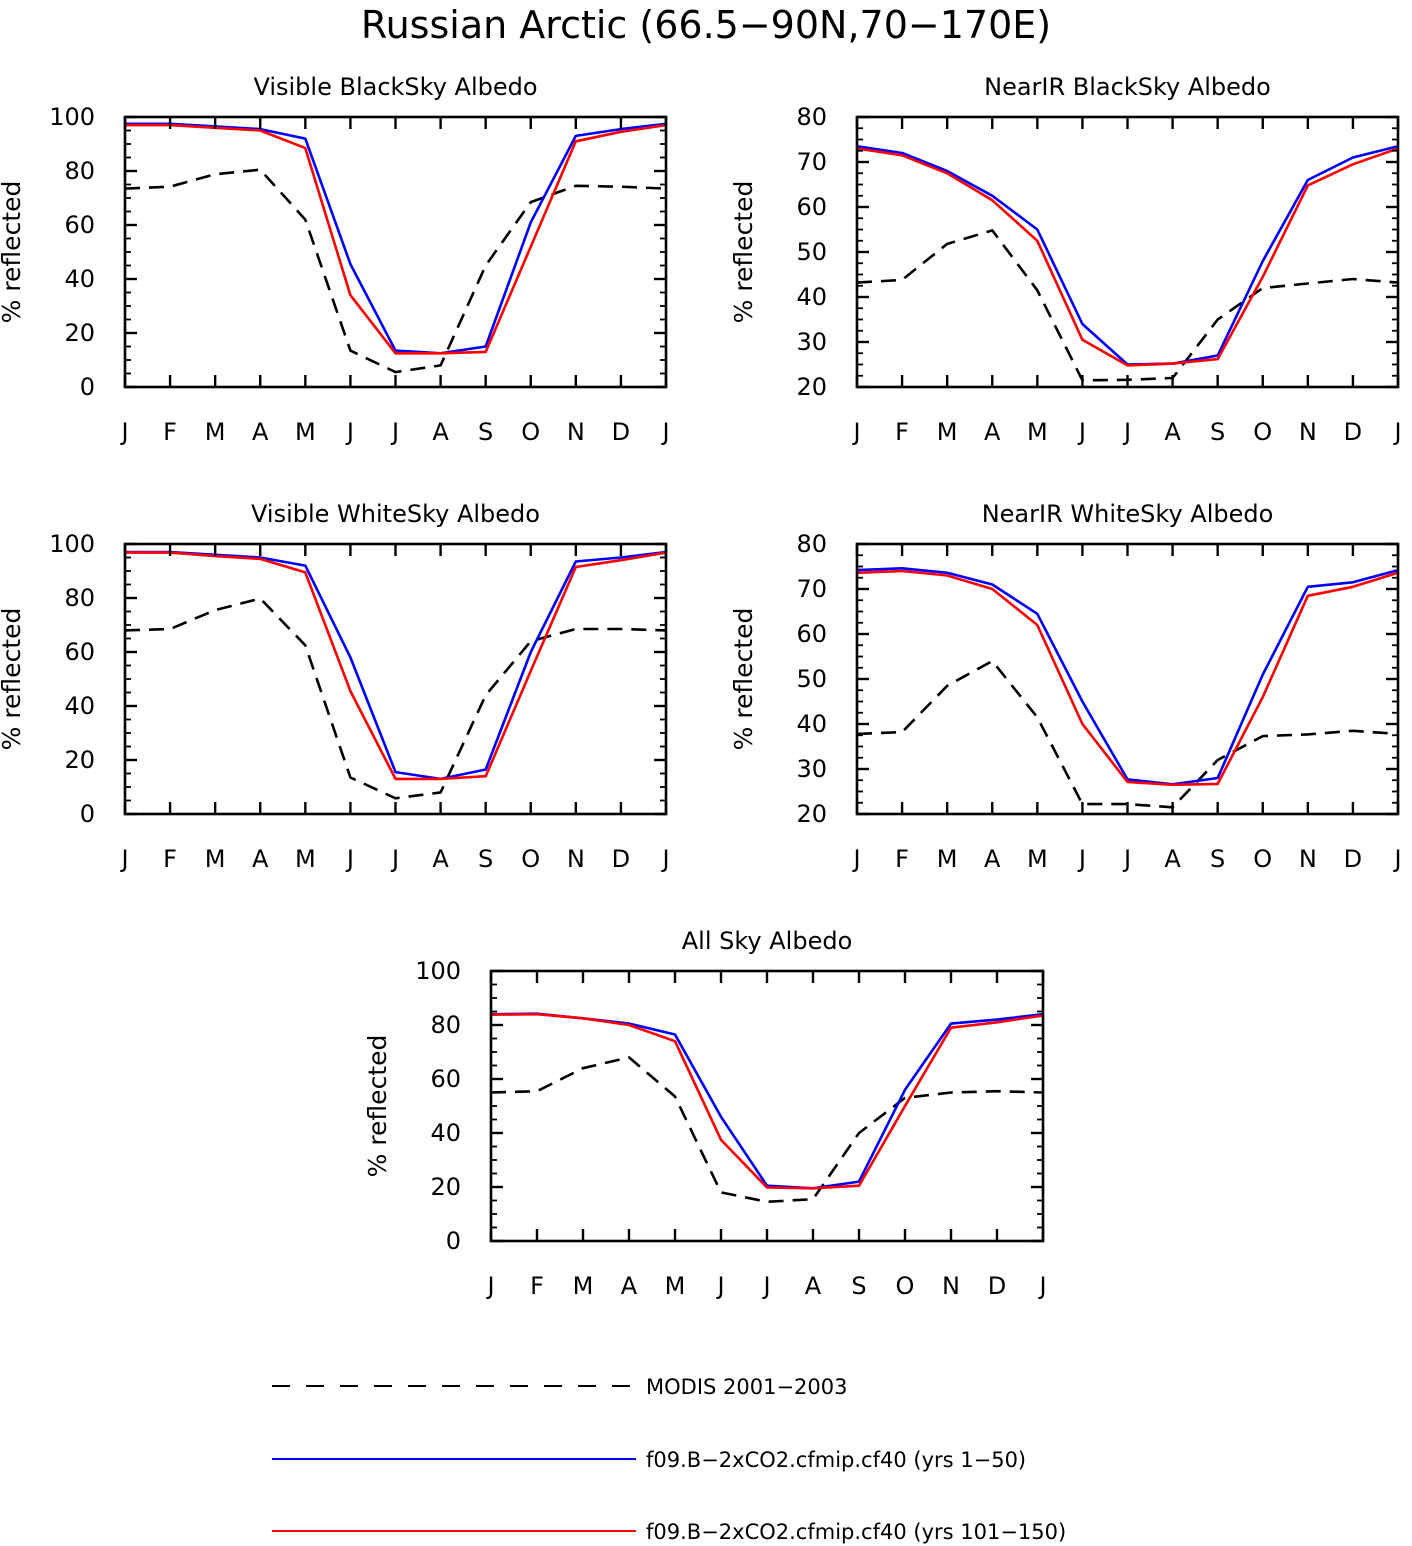 This screenshot has width=1412, height=1546. I want to click on legend-label-3: f09.B−2xCO2.cfmip.cf40 (yrs 101−150), so click(856, 1532).